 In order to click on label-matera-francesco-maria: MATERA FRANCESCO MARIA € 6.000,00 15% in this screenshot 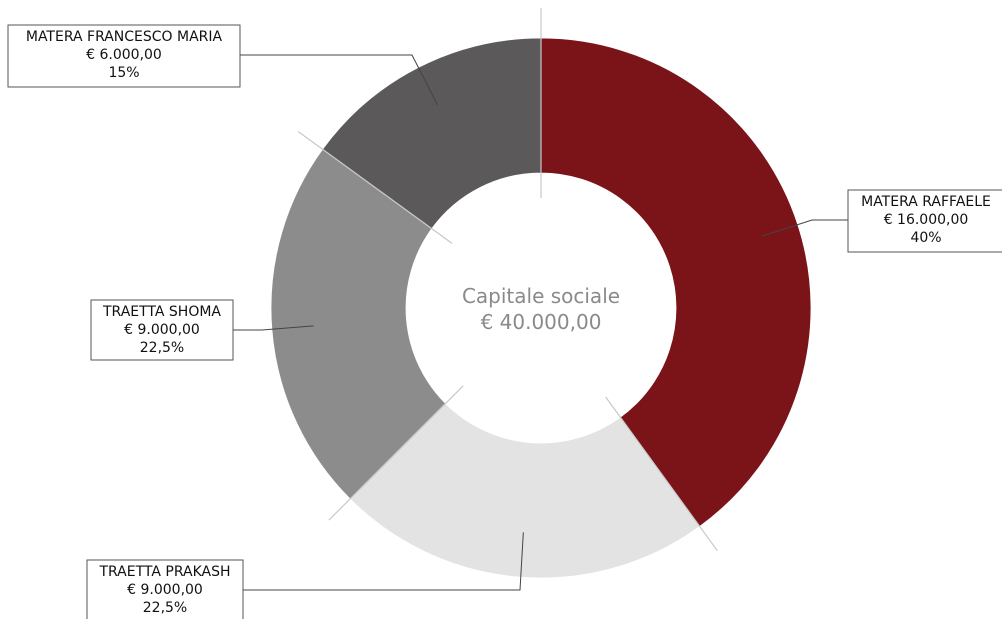, I will do `click(124, 56)`.